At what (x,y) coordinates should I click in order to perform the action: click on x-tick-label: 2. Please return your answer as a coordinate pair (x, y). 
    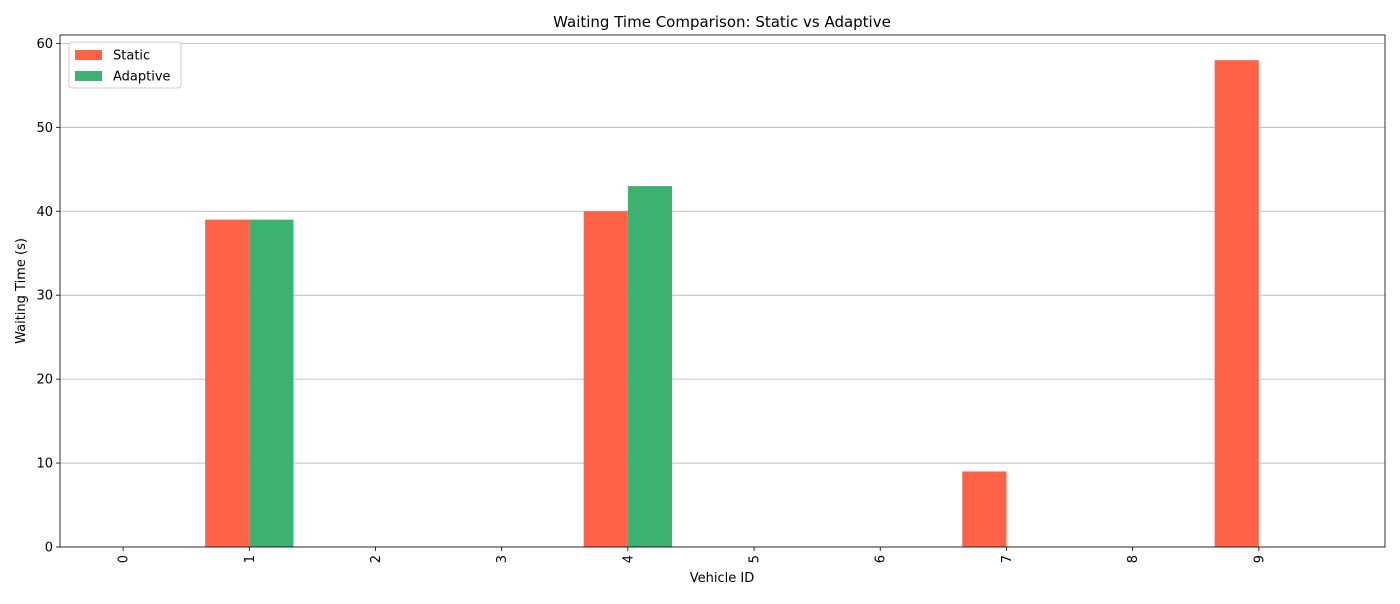
    Looking at the image, I should click on (376, 559).